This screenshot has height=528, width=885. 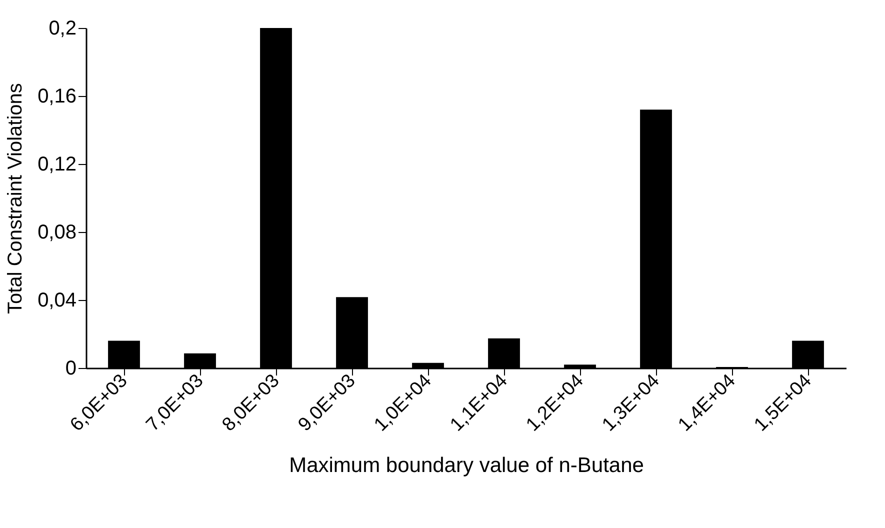 What do you see at coordinates (466, 465) in the screenshot?
I see `x-axis-title: Maximum boundary value of n-Butane` at bounding box center [466, 465].